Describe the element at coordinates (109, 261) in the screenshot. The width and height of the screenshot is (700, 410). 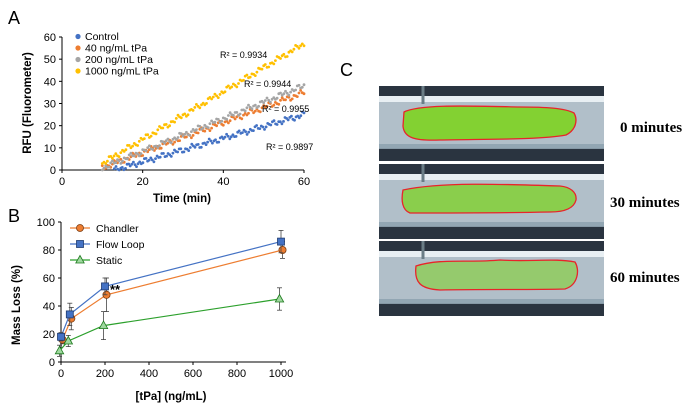
I see `chart-b-legend-label: Static` at that location.